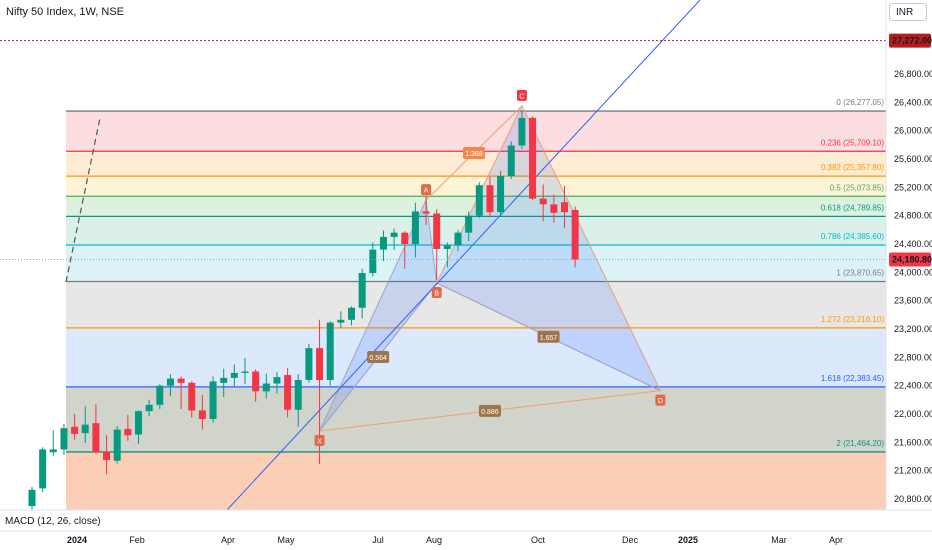 The image size is (932, 550). Describe the element at coordinates (910, 40) in the screenshot. I see `high-price-badge` at that location.